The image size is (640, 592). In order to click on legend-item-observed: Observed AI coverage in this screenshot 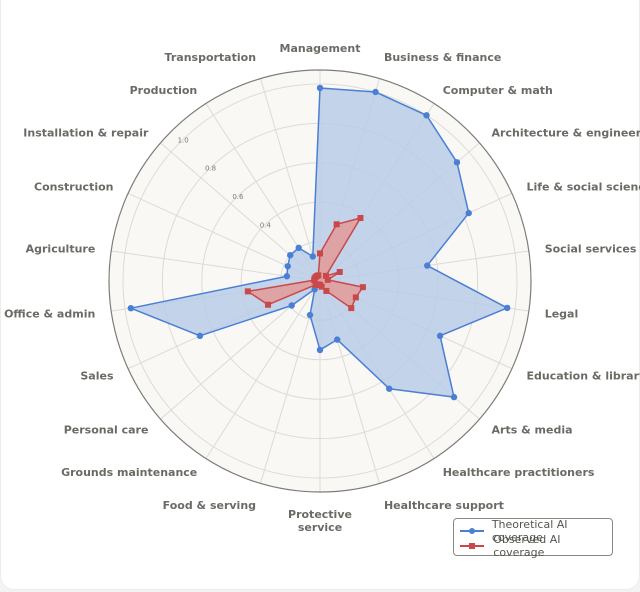, I will do `click(536, 546)`.